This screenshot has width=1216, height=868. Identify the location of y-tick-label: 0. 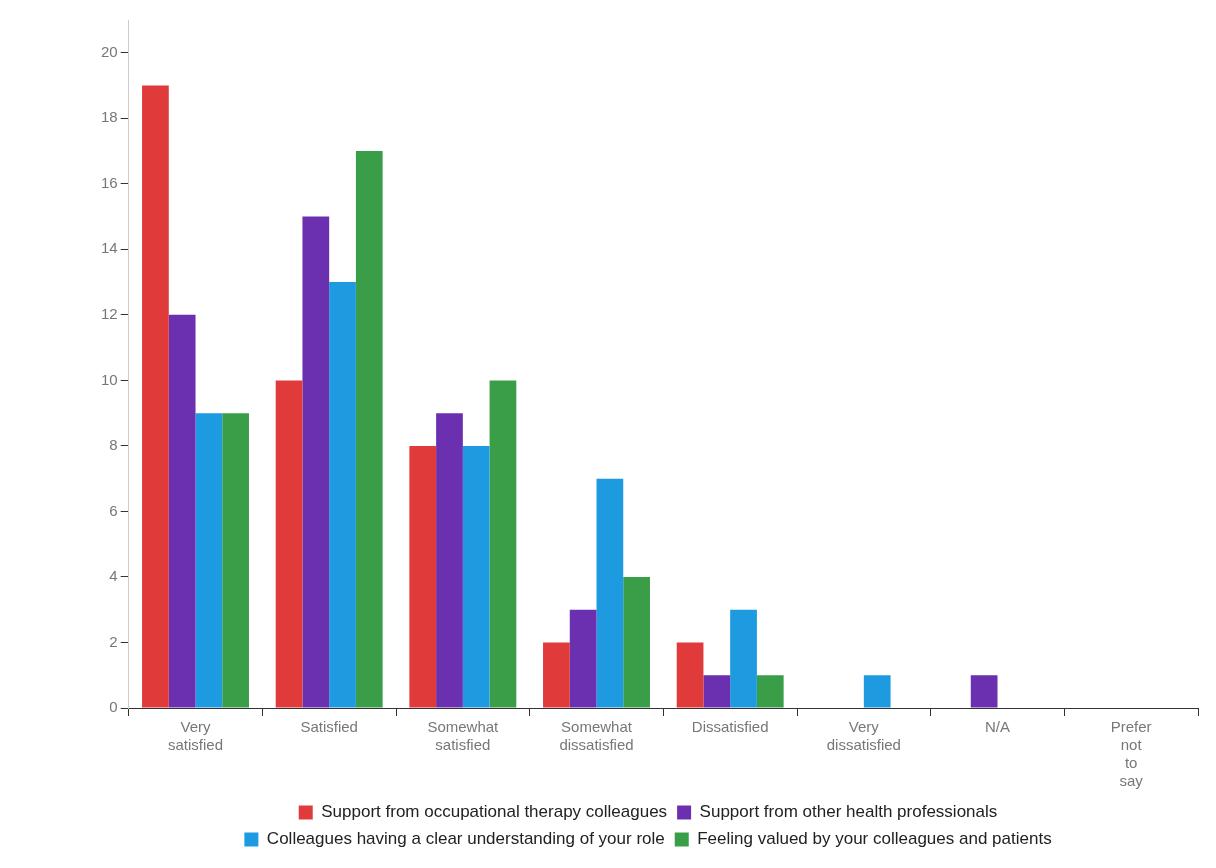
(113, 707).